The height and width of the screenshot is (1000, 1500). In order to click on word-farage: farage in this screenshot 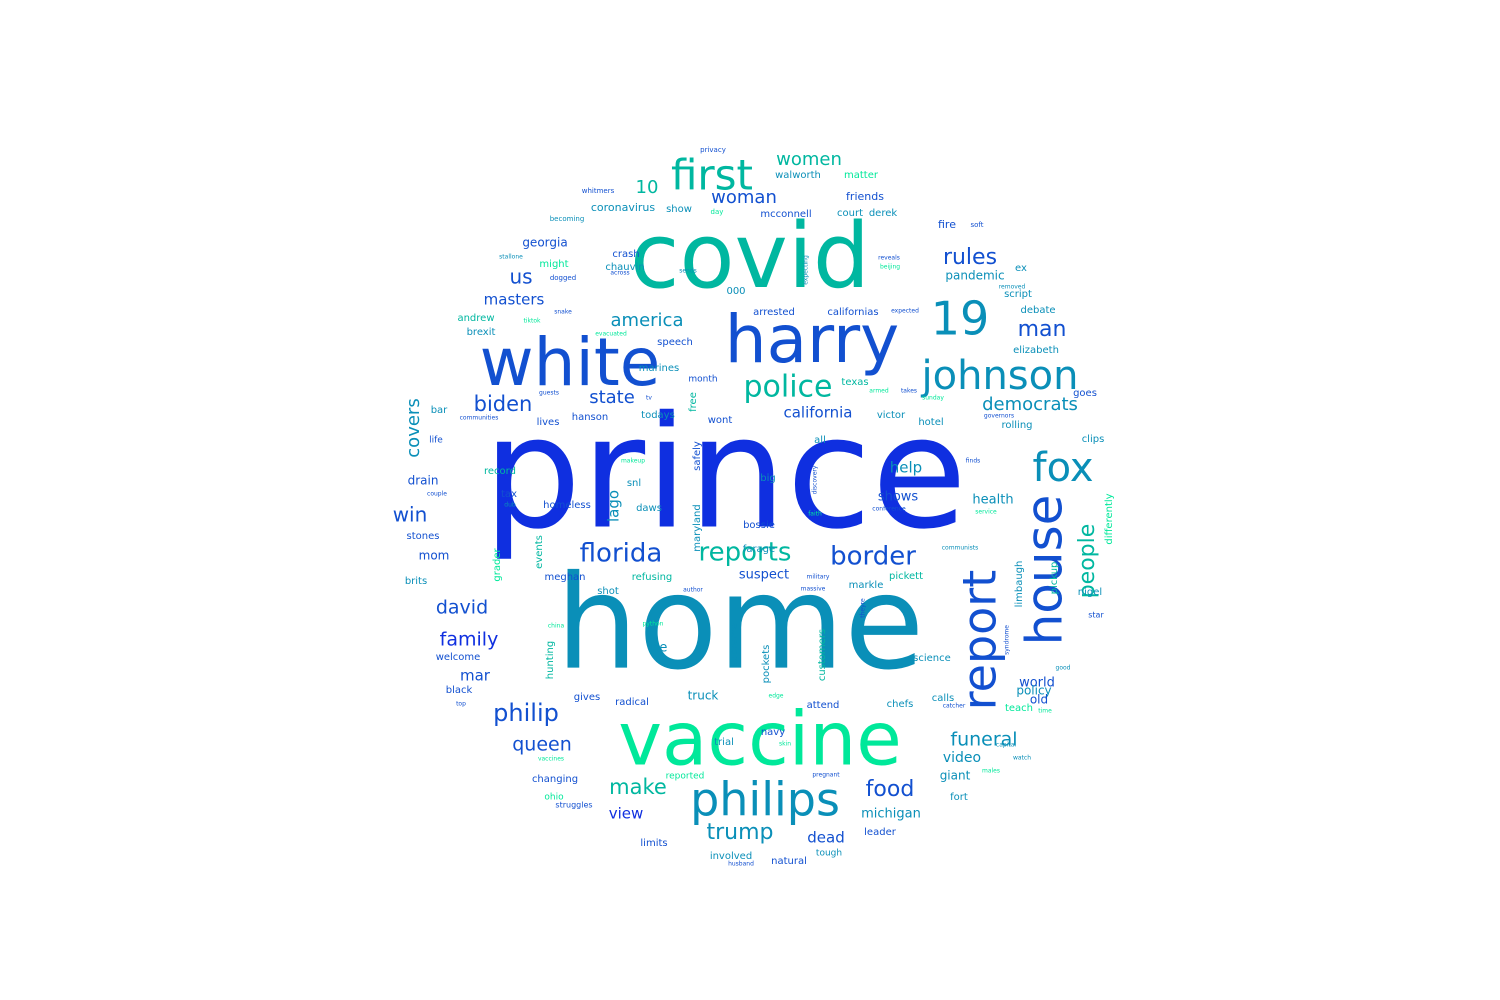, I will do `click(759, 549)`.